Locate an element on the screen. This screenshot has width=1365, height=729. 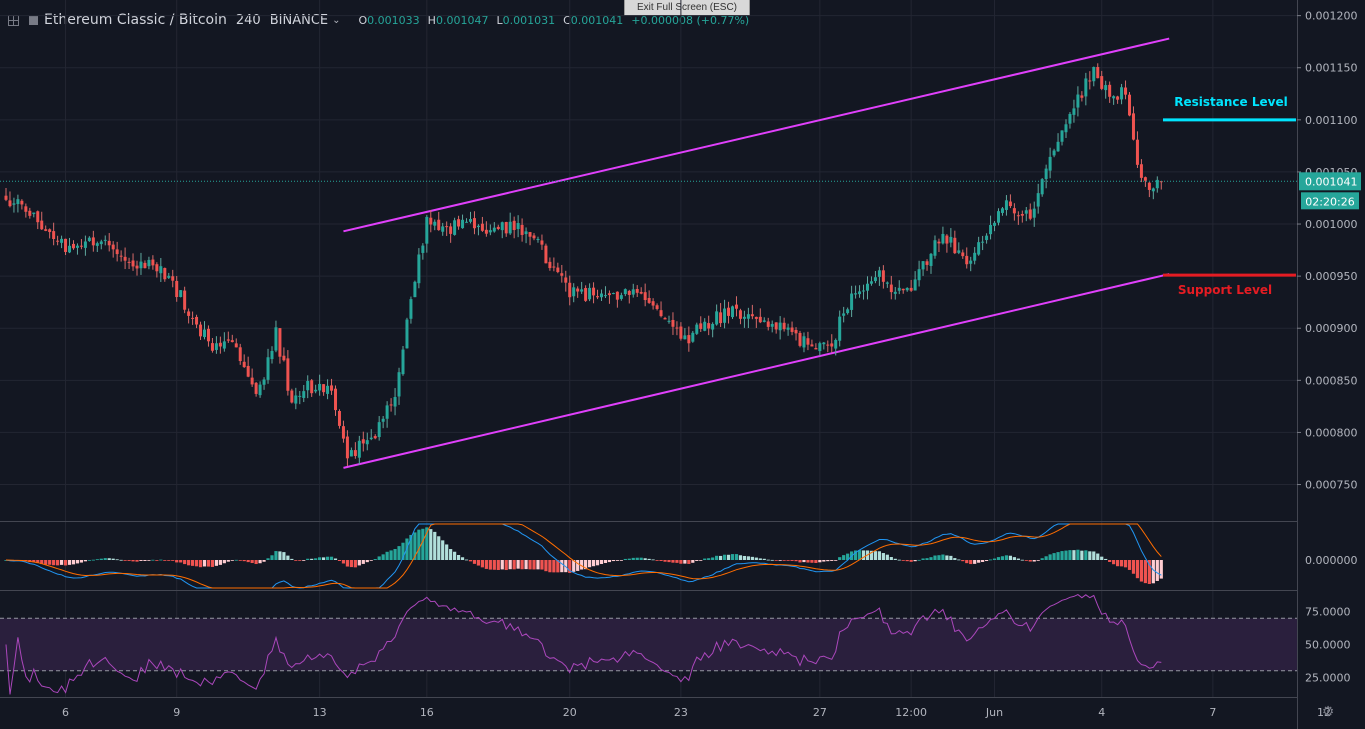
macd-zero-label: 0.000000 is located at coordinates (1331, 560).